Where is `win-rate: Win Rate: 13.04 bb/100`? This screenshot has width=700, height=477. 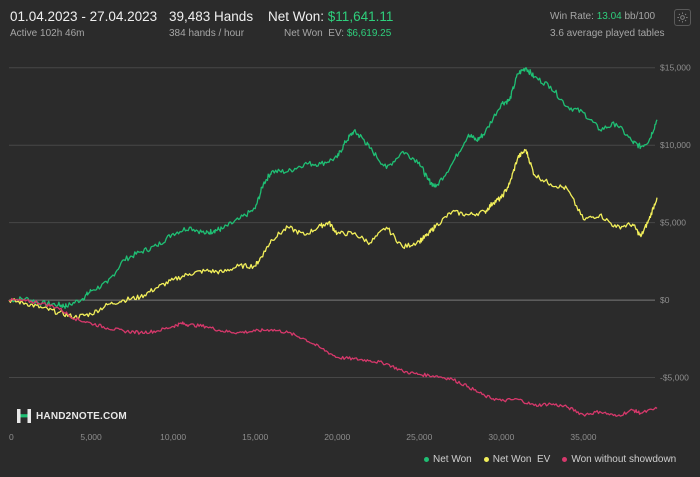 win-rate: Win Rate: 13.04 bb/100 is located at coordinates (602, 16).